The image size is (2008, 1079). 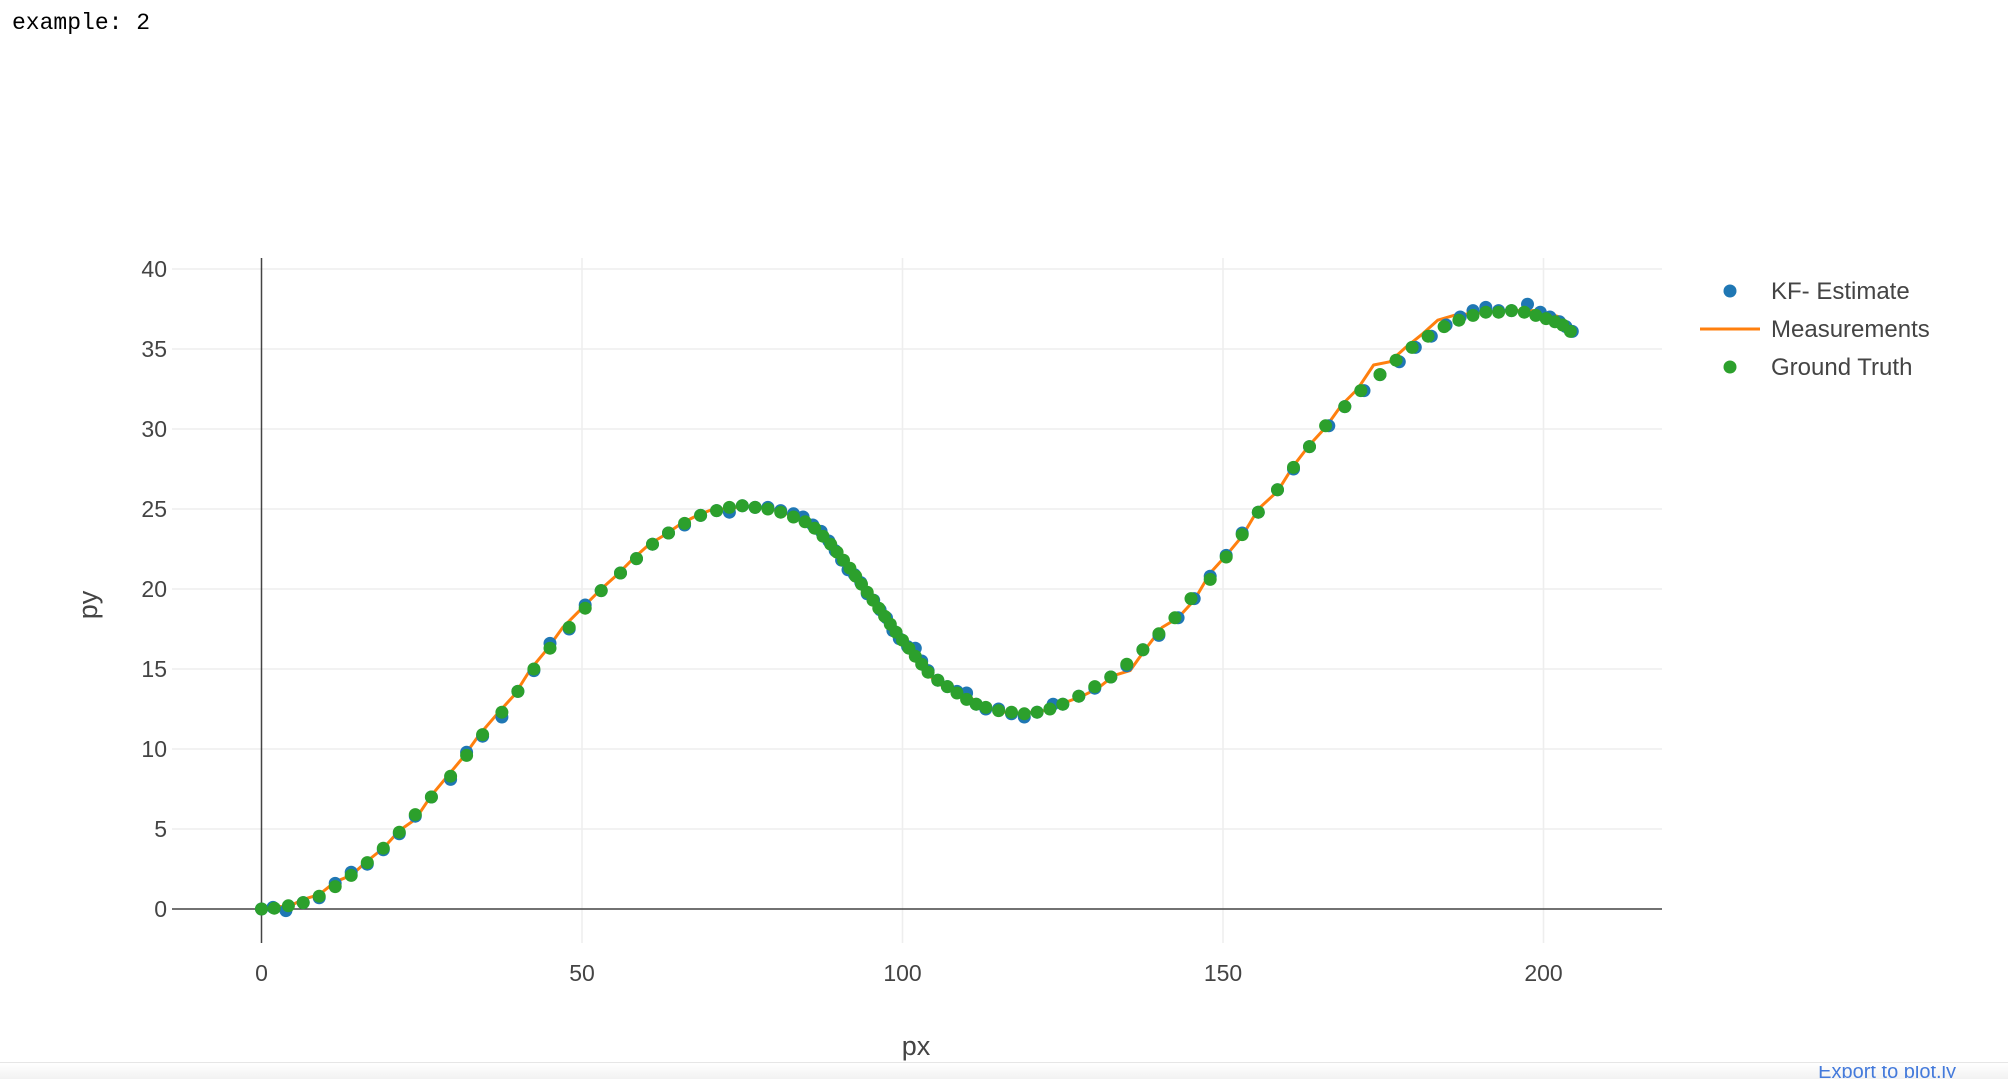 I want to click on legend-item-measurements: Measurements, so click(x=1815, y=329).